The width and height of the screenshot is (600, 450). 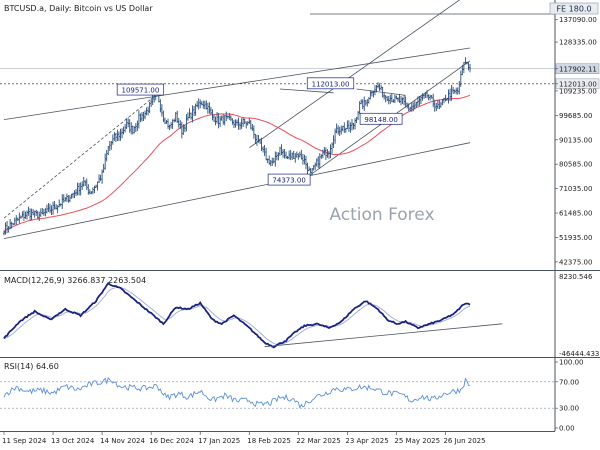 I want to click on x-tick-label-6: 22 Mar 2025, so click(x=318, y=441).